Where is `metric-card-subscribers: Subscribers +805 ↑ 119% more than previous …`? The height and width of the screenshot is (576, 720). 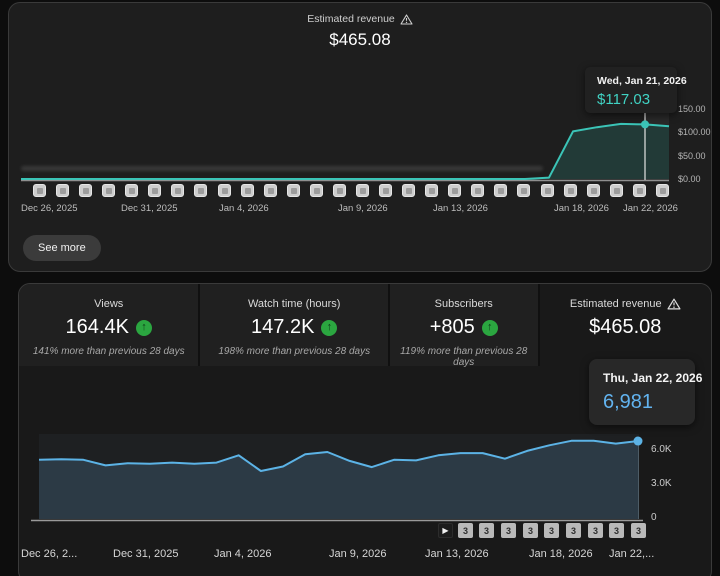 metric-card-subscribers: Subscribers +805 ↑ 119% more than previous … is located at coordinates (464, 326).